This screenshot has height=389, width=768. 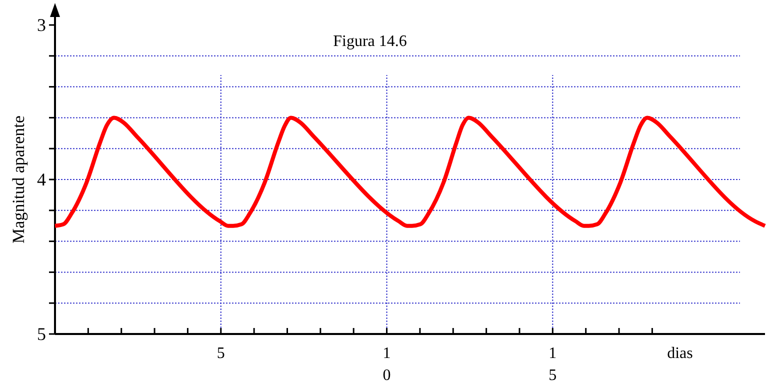 What do you see at coordinates (41, 24) in the screenshot?
I see `y-tick-label: 3` at bounding box center [41, 24].